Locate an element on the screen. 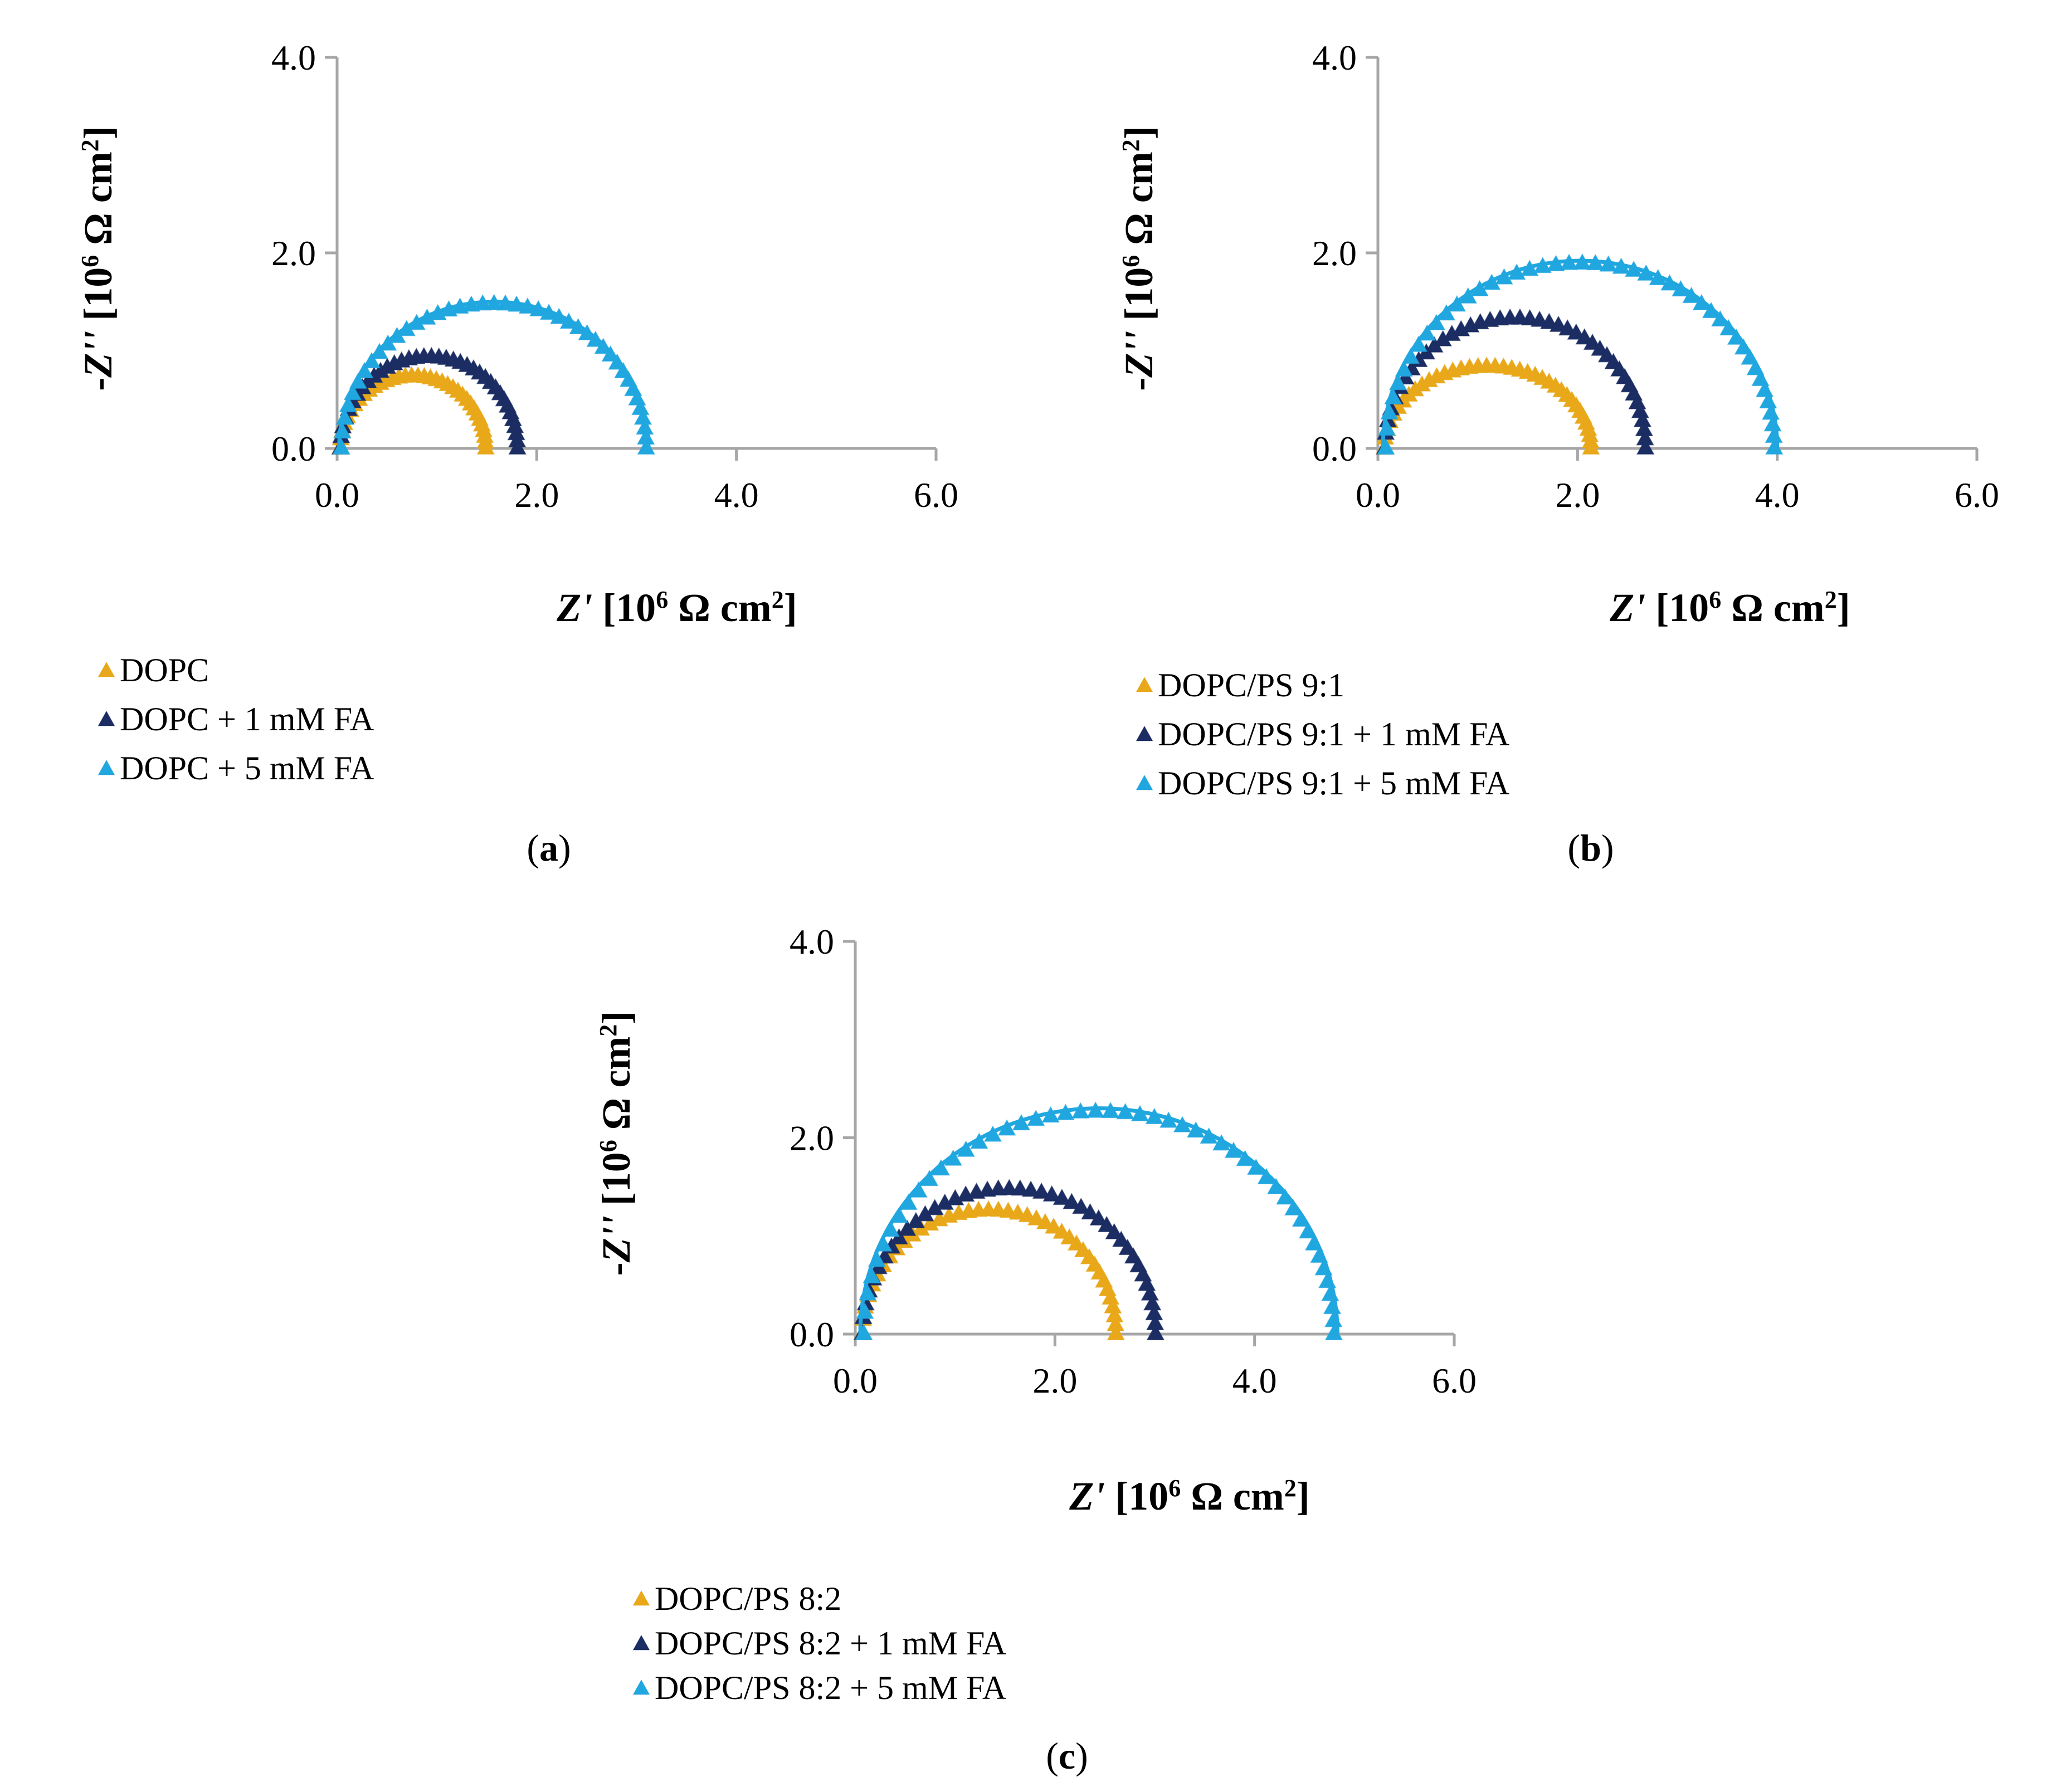  legend-label: DOPC/PS 8:2 + 5 mM FA is located at coordinates (831, 1687).